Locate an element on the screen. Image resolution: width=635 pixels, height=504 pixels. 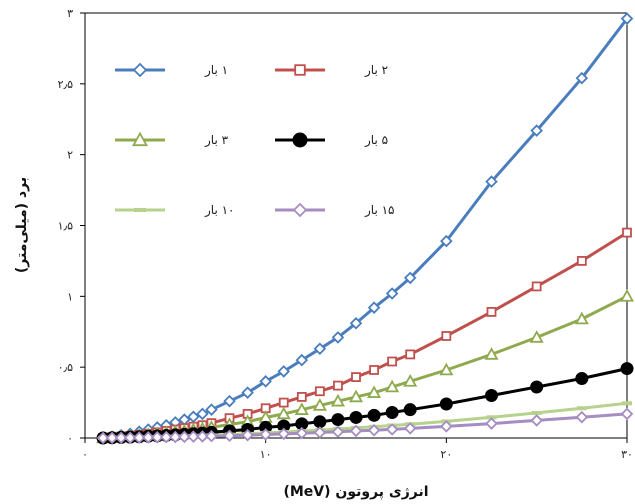
legend-entry: ۱ بار is located at coordinates (171, 70).